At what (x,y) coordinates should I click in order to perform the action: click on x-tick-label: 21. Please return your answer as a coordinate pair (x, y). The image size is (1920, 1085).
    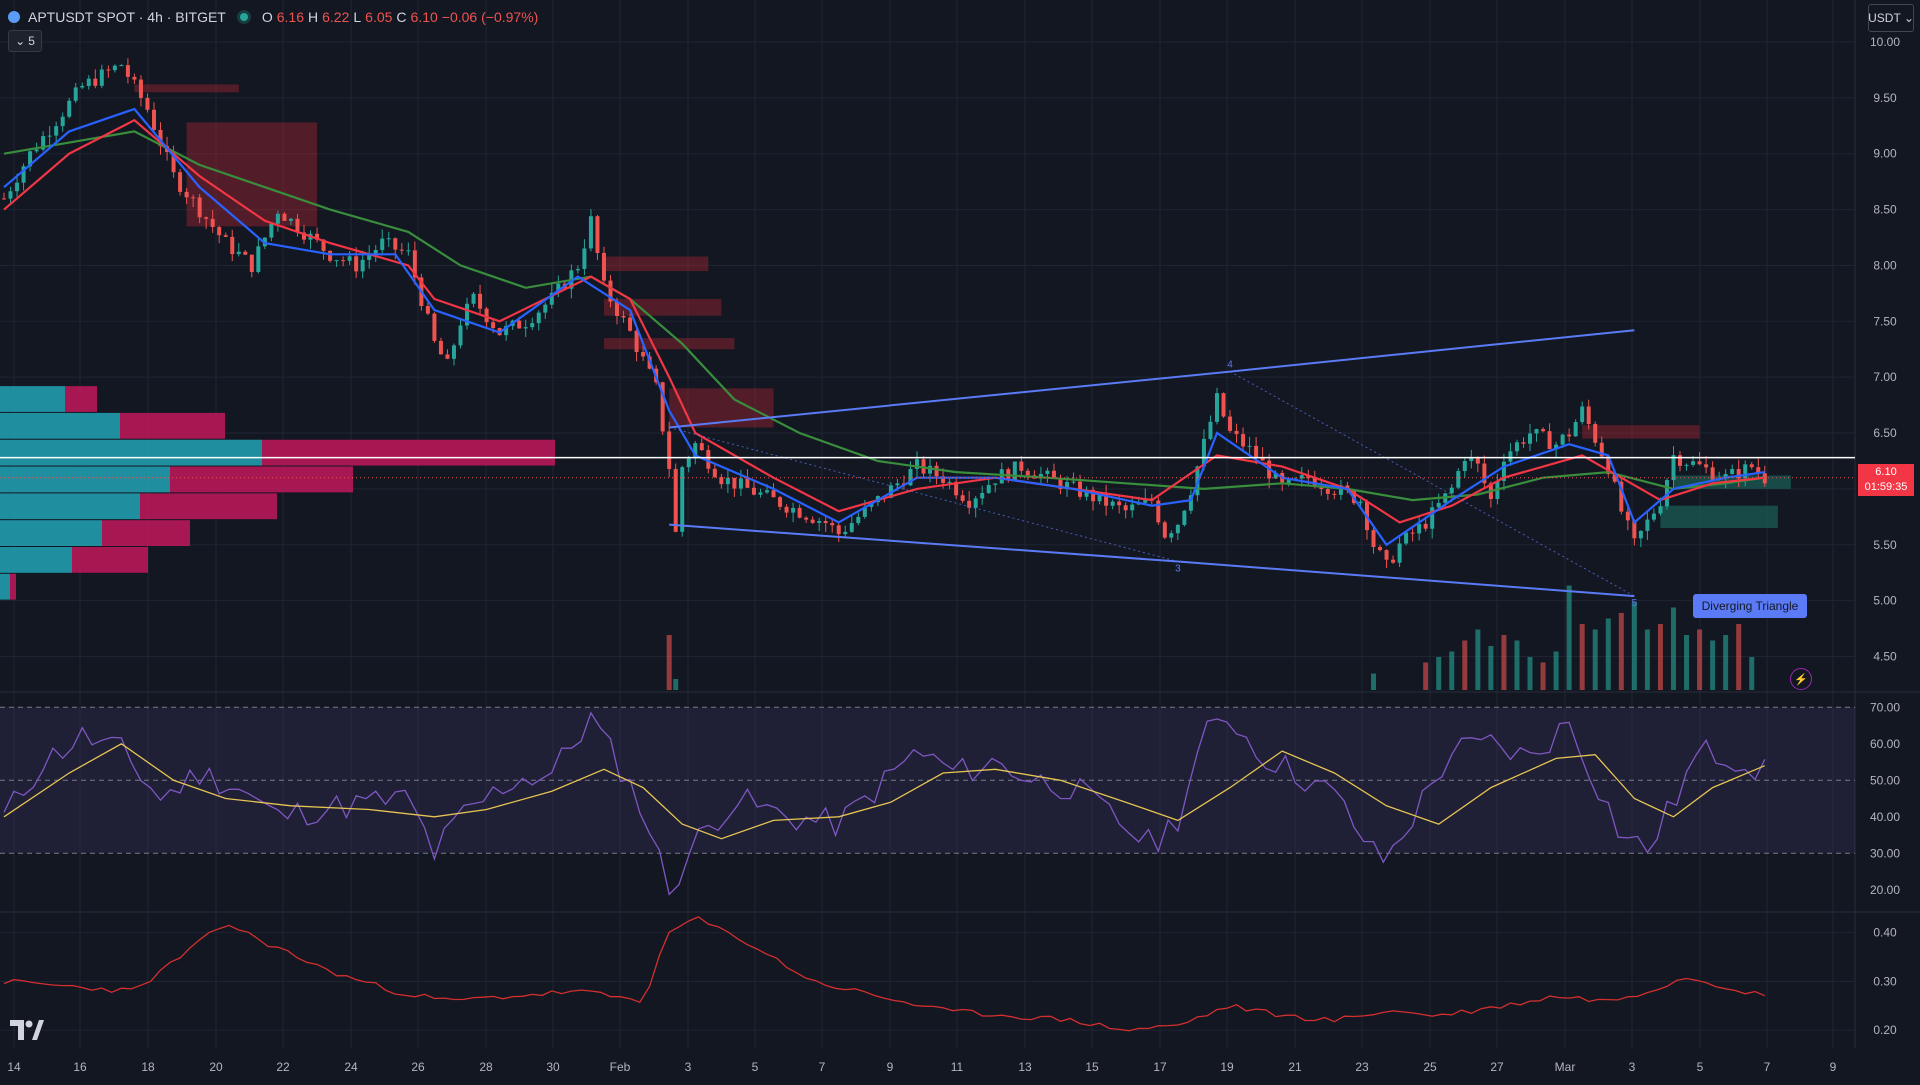
    Looking at the image, I should click on (1295, 1067).